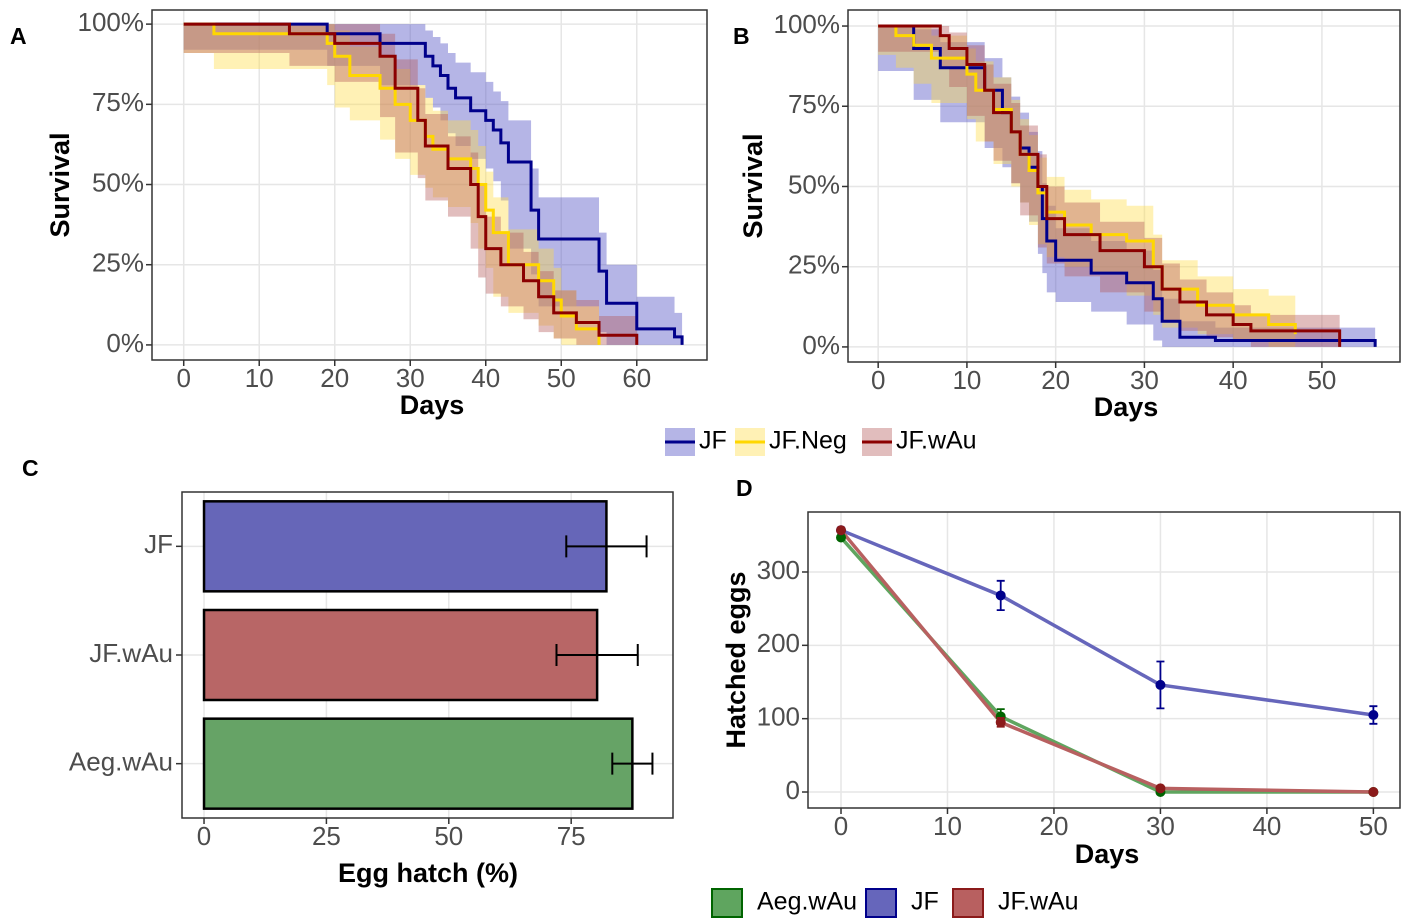 The image size is (1408, 918). I want to click on y-tick-label: 200, so click(778, 643).